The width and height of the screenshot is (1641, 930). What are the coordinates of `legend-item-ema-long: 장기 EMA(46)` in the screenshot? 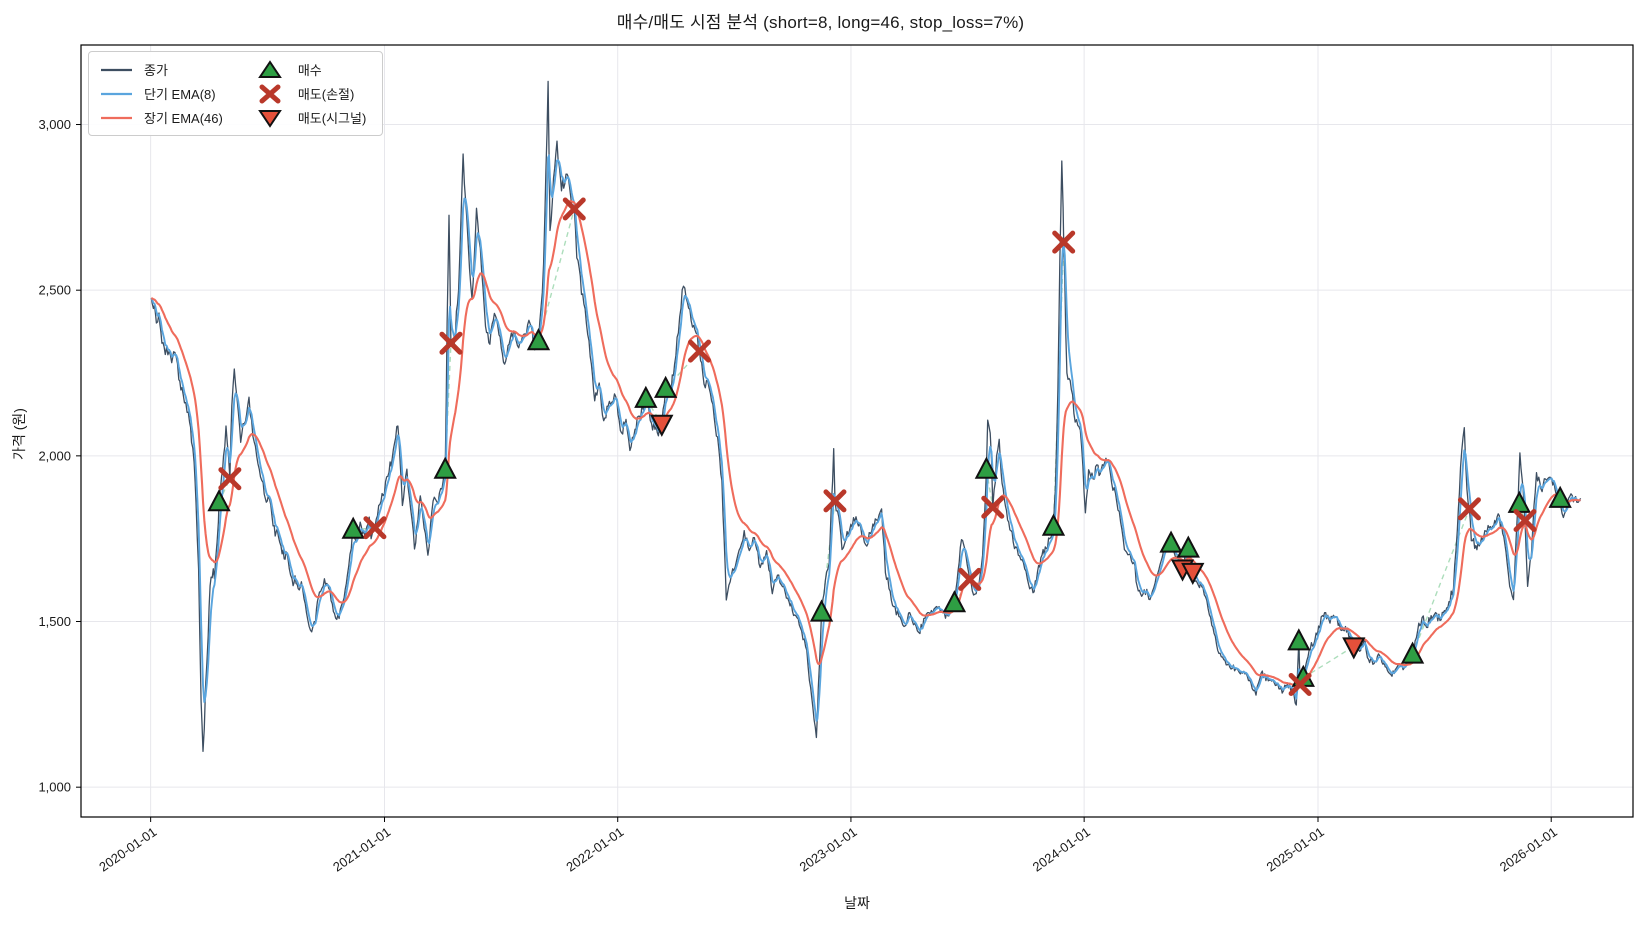 It's located at (161, 117).